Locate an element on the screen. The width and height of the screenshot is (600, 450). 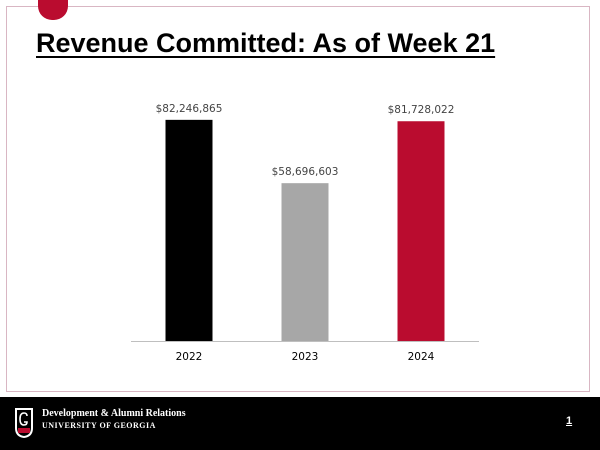
x-tick-label-2022: 2022 is located at coordinates (189, 357).